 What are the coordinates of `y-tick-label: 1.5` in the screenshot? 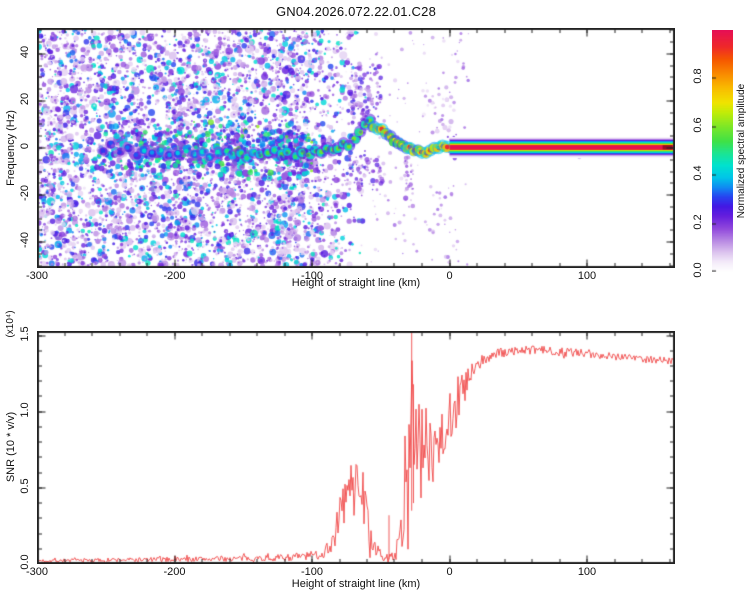 It's located at (25, 333).